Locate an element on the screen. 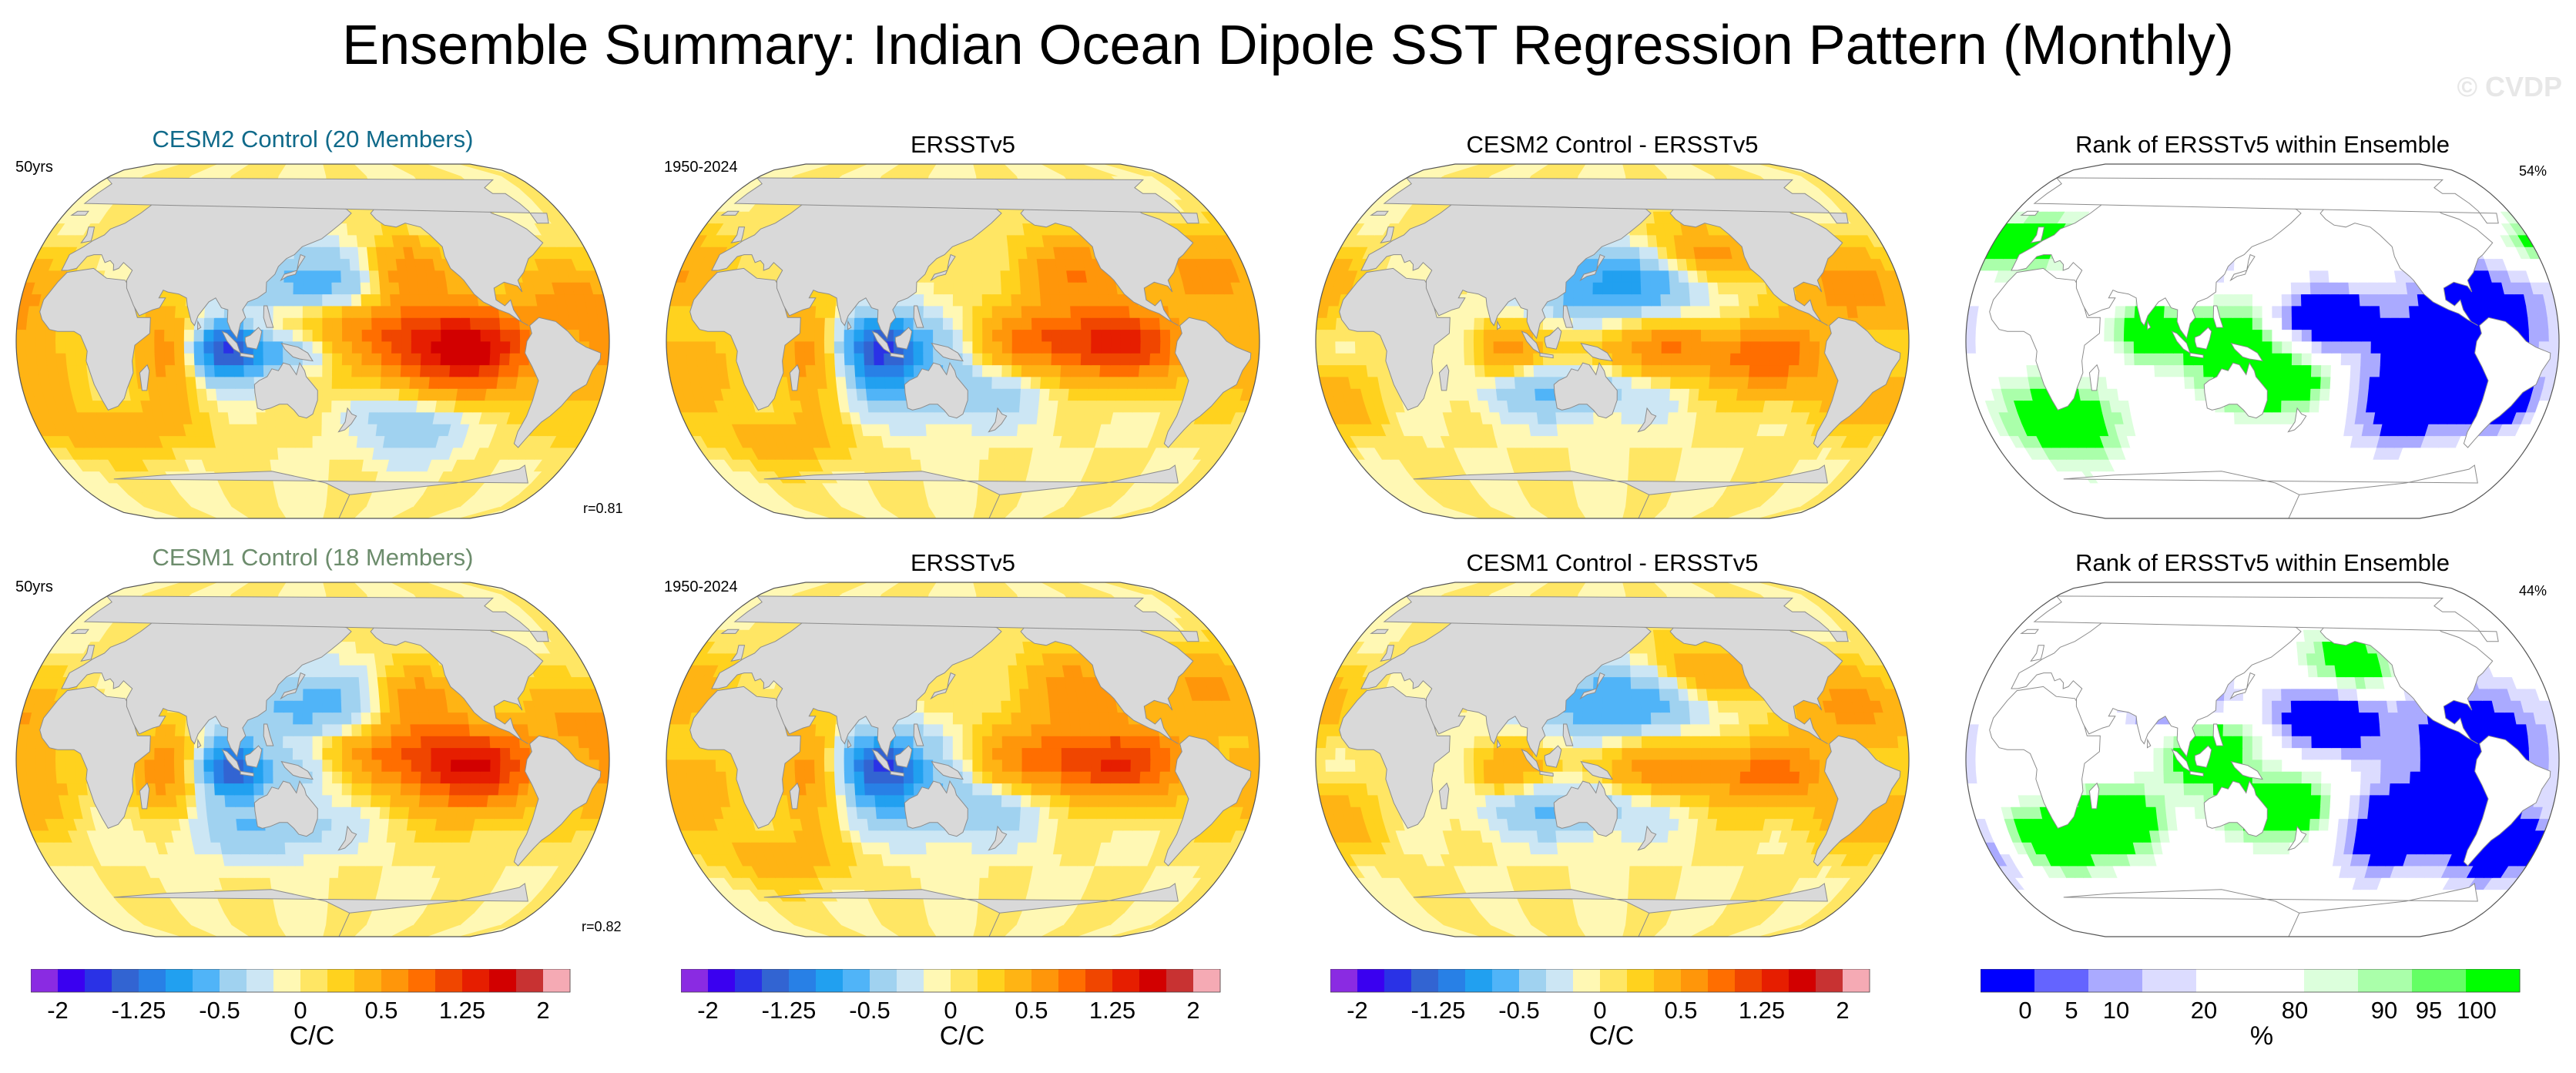 Image resolution: width=2576 pixels, height=1073 pixels. panel-title-rank-row1: Rank of ERSSTv5 within Ensemble is located at coordinates (2262, 144).